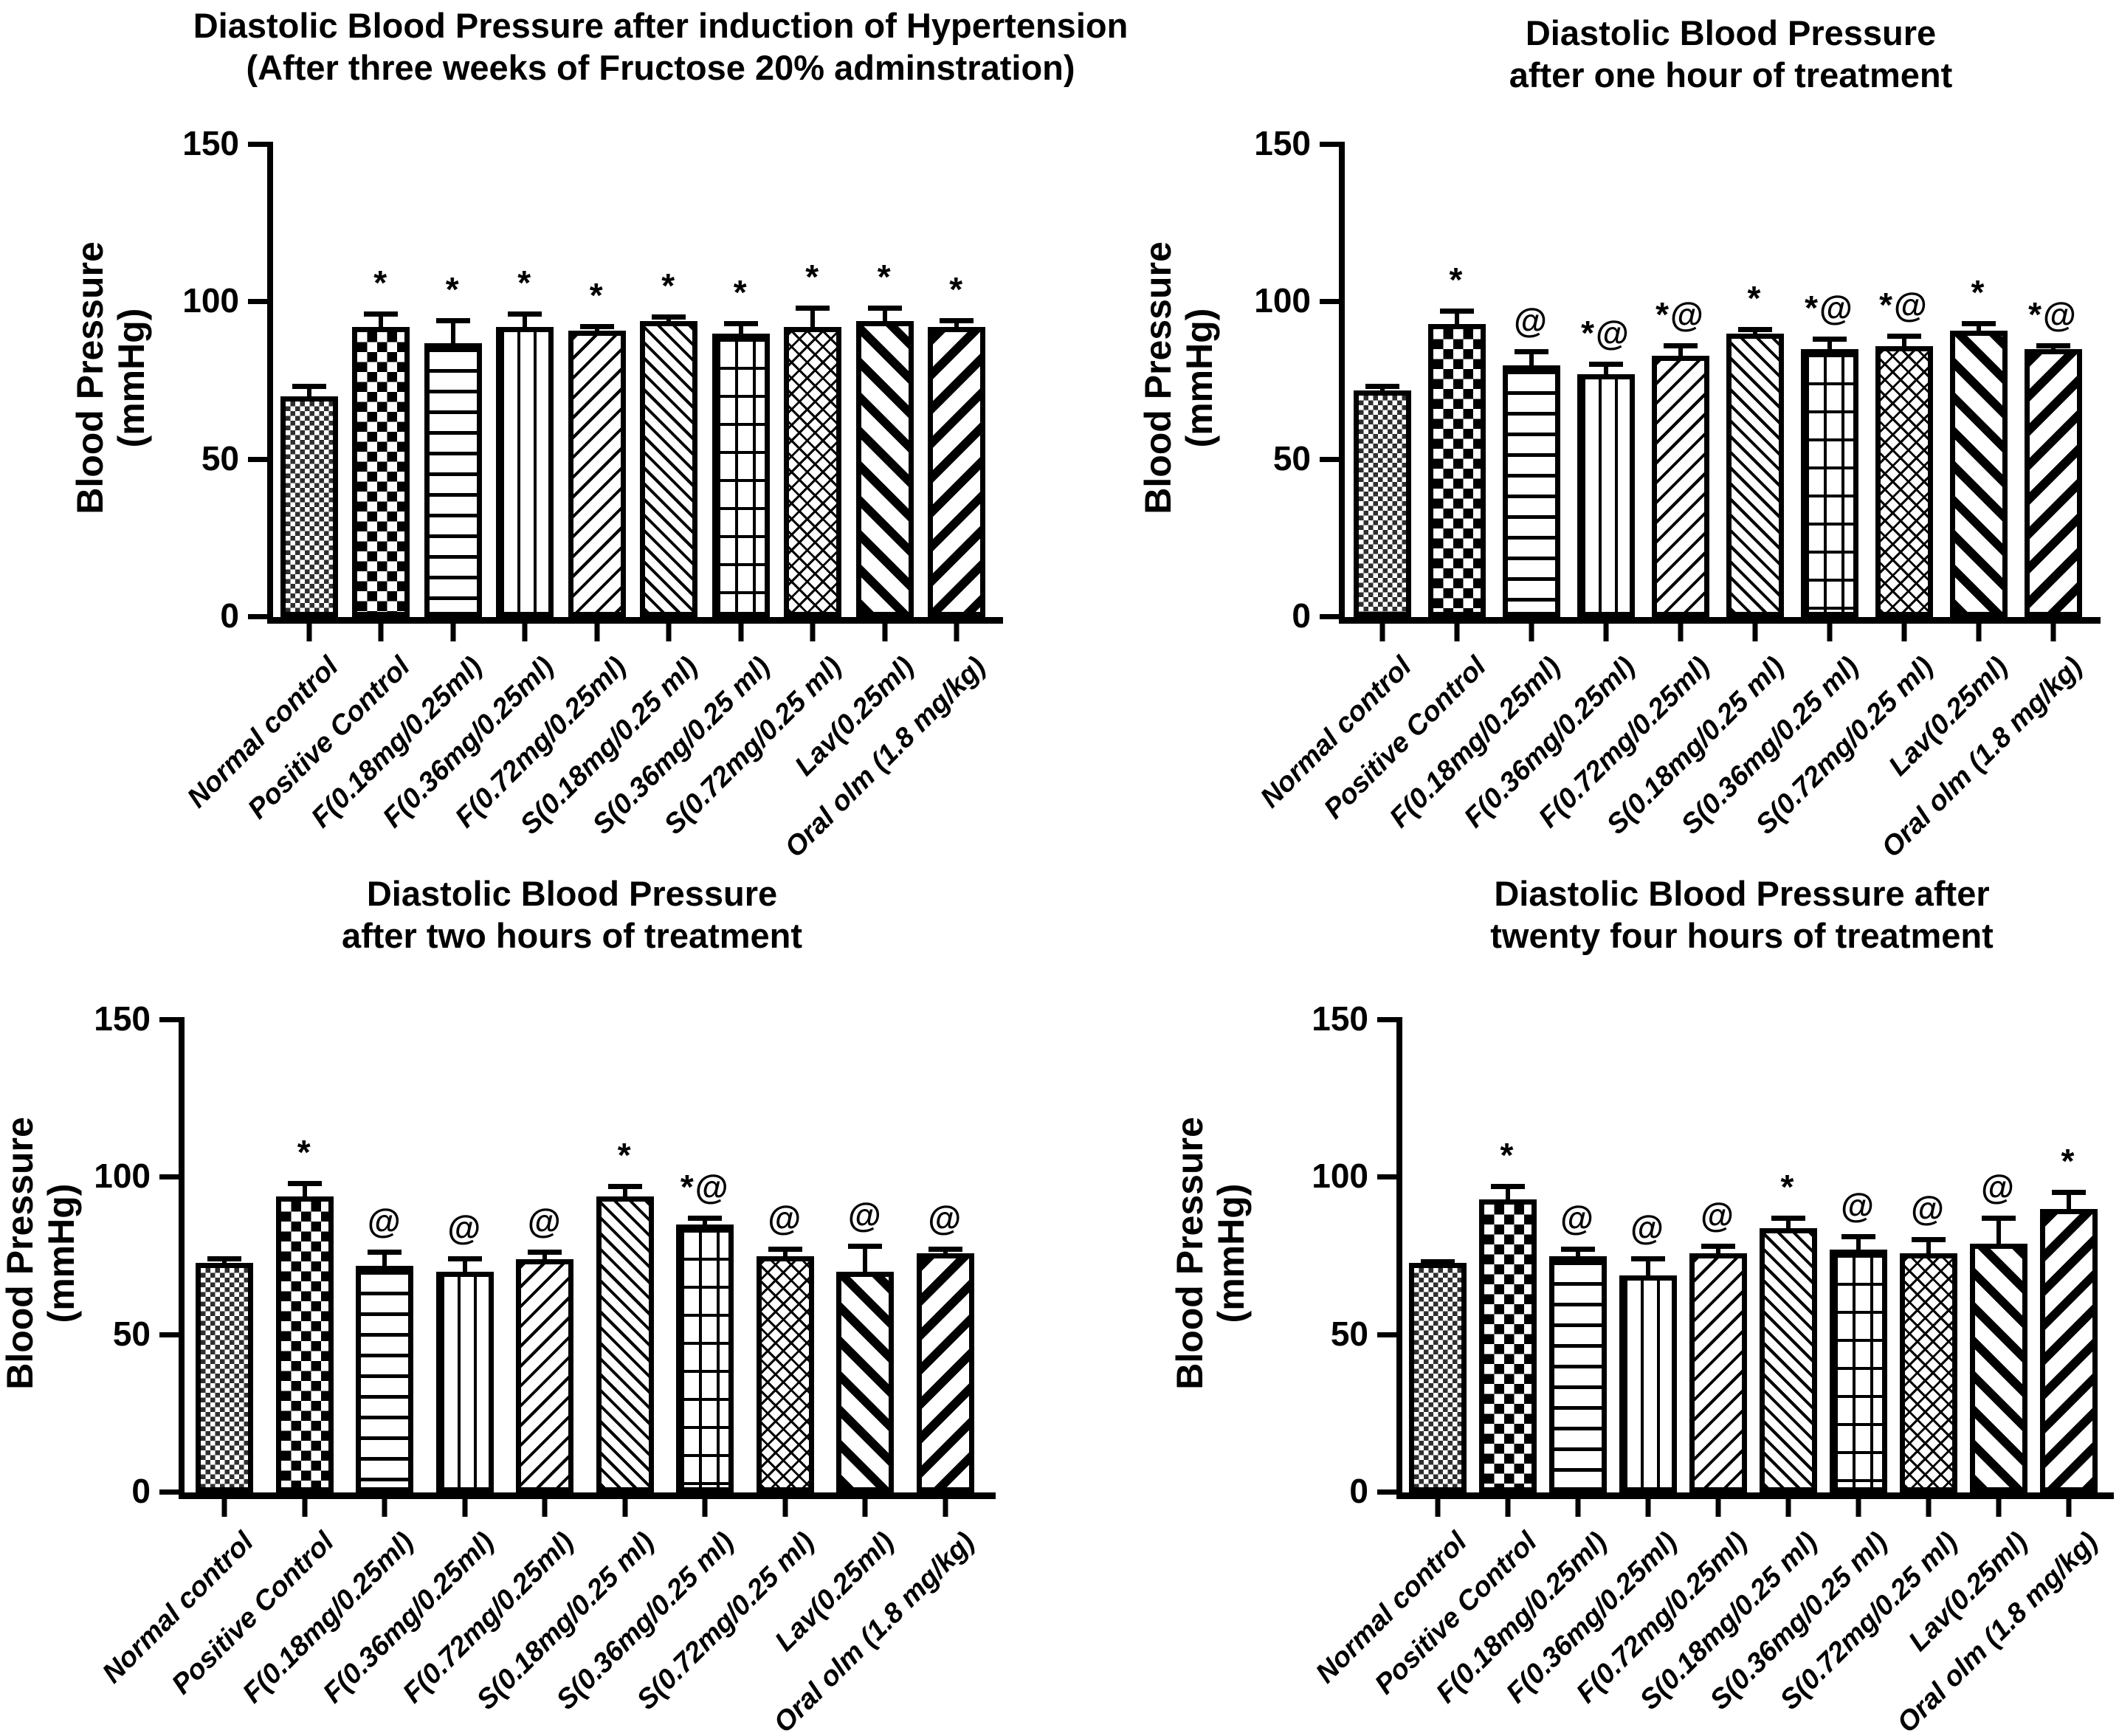 This screenshot has width=2119, height=1736. I want to click on bar-Lav(0.25ml), so click(865, 1382).